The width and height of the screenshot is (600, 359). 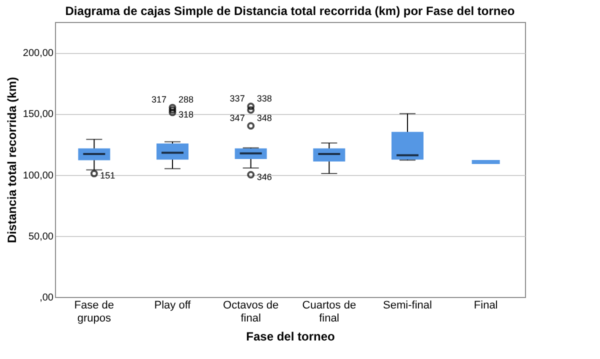 I want to click on y-tick-label: 50,00, so click(x=41, y=236).